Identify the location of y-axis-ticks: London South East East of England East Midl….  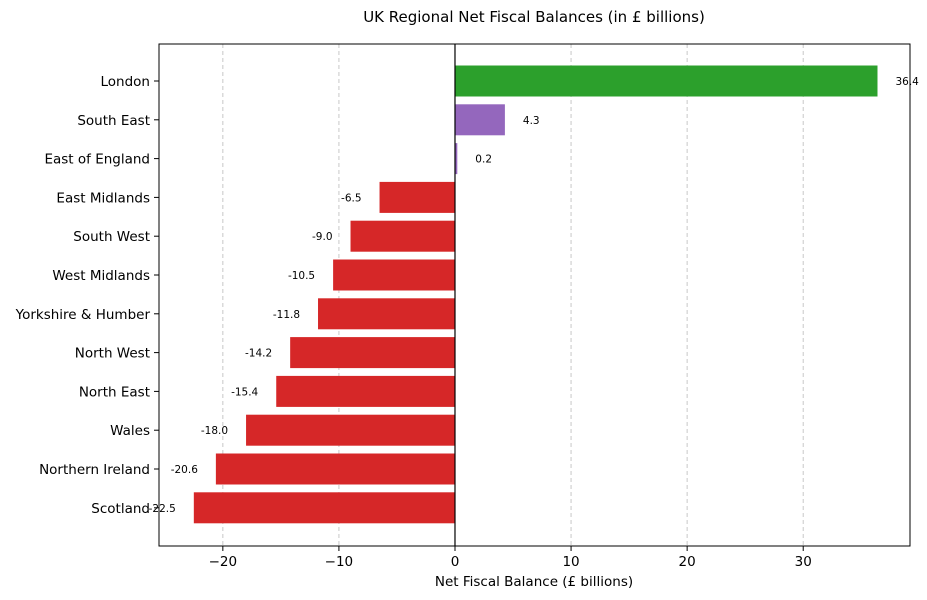
(87, 295).